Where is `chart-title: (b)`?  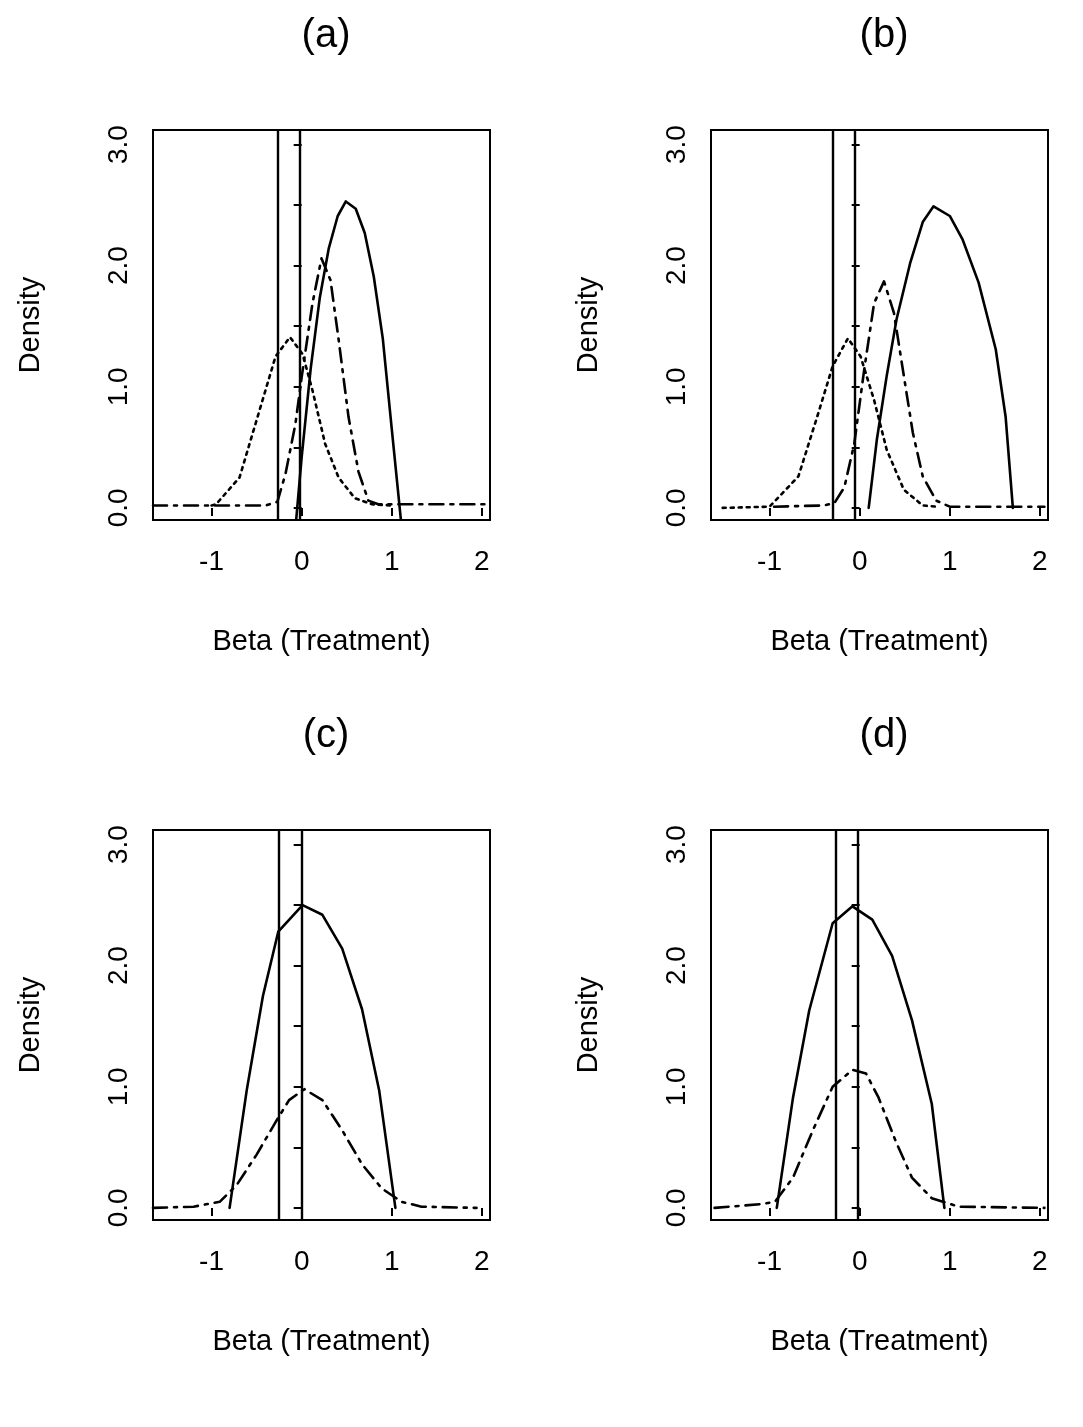
chart-title: (b) is located at coordinates (884, 33).